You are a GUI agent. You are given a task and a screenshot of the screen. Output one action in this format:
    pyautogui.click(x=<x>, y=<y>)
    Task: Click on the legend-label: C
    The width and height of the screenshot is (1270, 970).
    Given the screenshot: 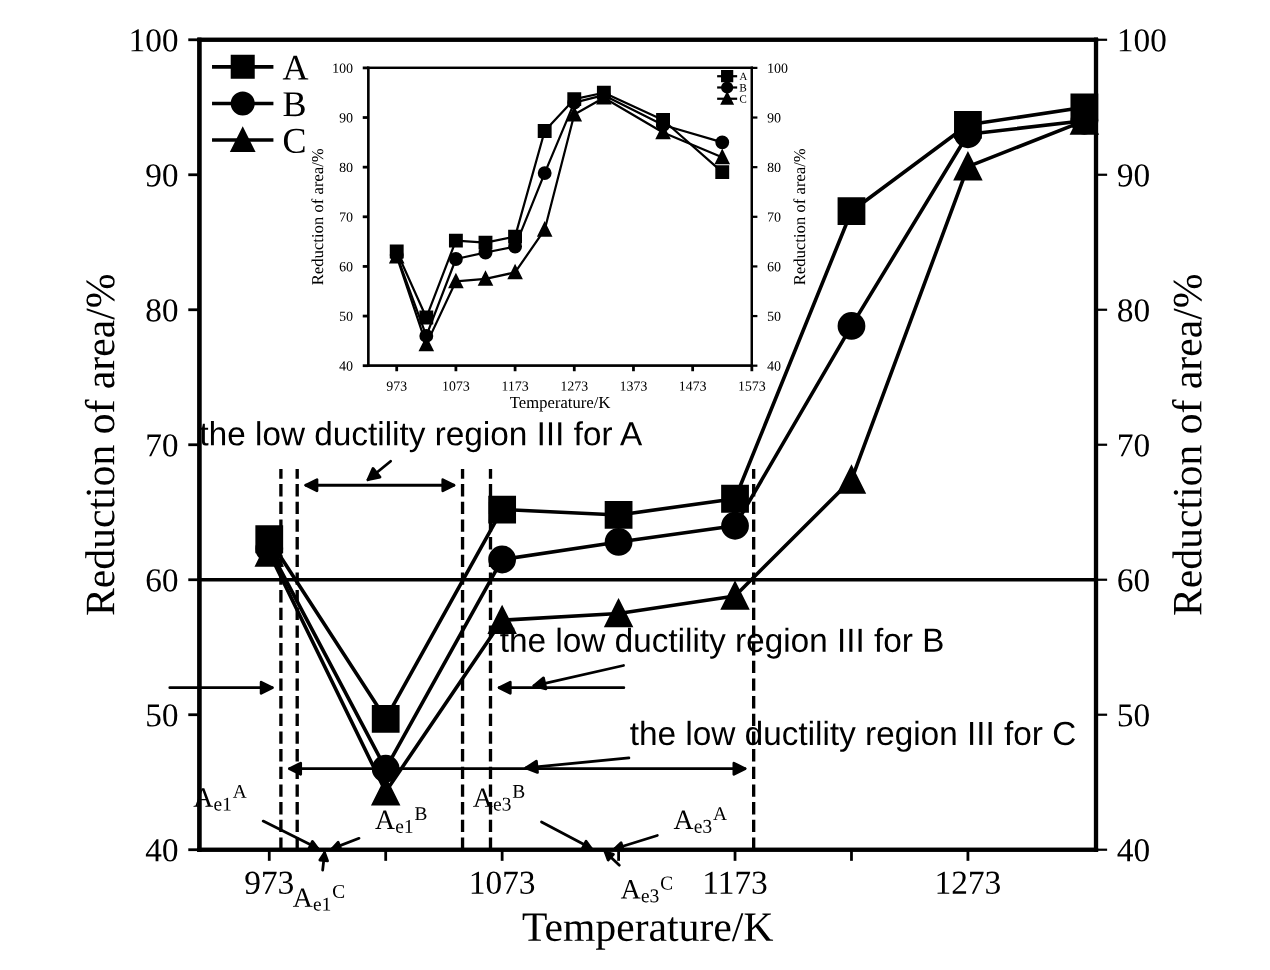 What is the action you would take?
    pyautogui.click(x=294, y=141)
    